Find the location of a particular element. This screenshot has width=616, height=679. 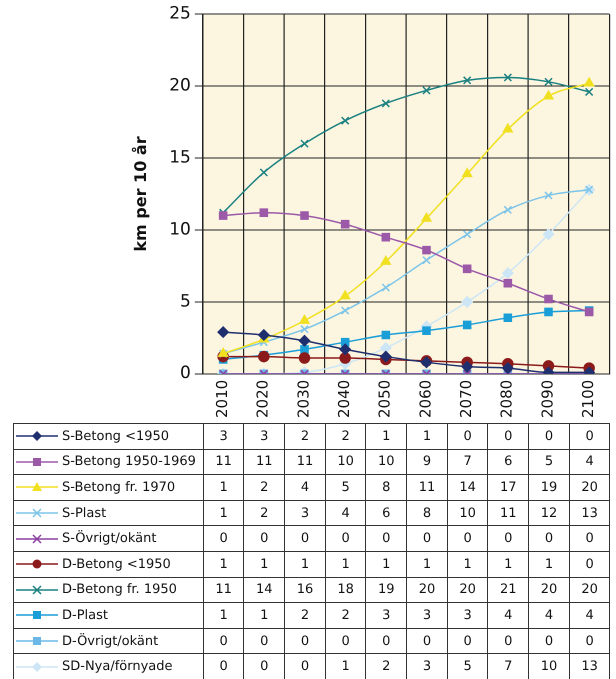

legend-label: SD-Nya/förnyade is located at coordinates (117, 666).